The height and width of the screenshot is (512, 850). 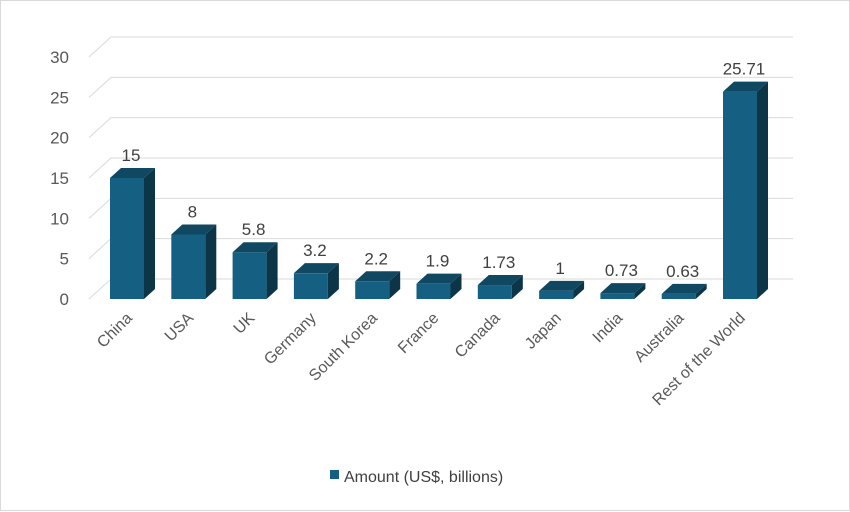 What do you see at coordinates (682, 271) in the screenshot?
I see `data-label: 0.63` at bounding box center [682, 271].